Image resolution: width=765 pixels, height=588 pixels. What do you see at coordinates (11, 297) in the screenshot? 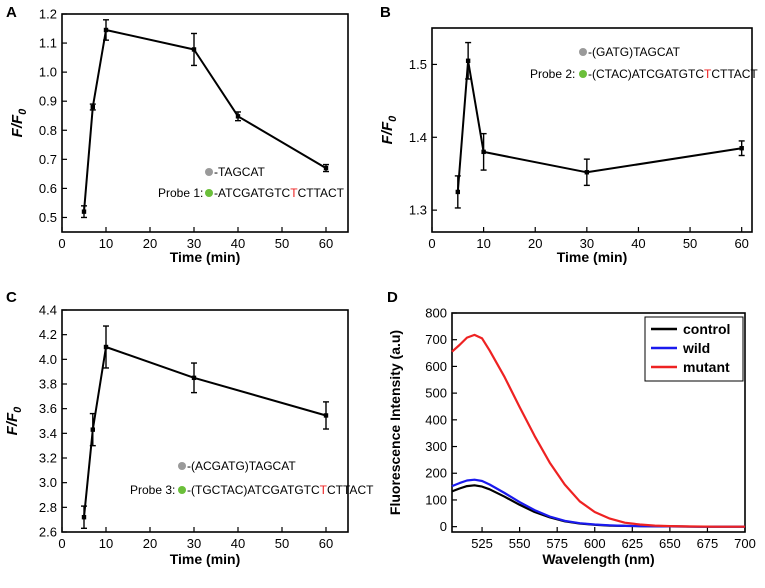
I see `panel-label: C` at bounding box center [11, 297].